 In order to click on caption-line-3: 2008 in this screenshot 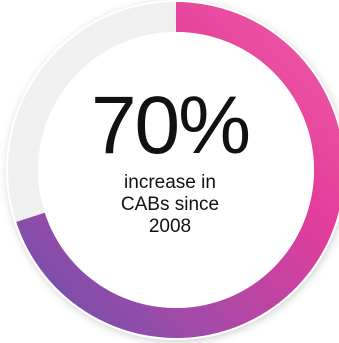, I will do `click(170, 226)`.